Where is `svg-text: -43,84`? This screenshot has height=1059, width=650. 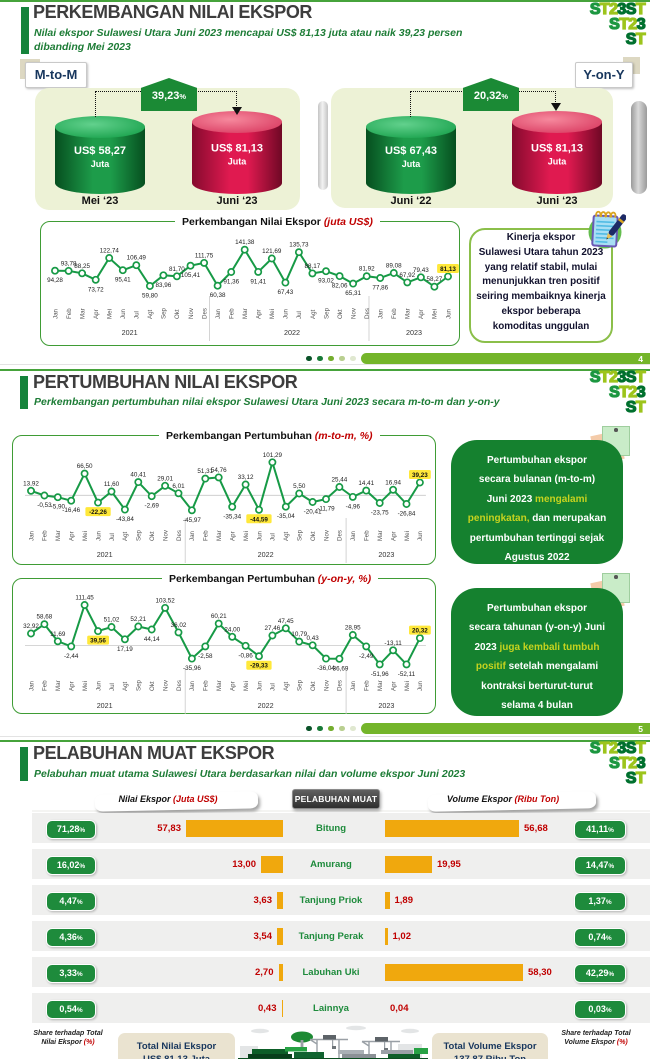
svg-text: -43,84 is located at coordinates (125, 519).